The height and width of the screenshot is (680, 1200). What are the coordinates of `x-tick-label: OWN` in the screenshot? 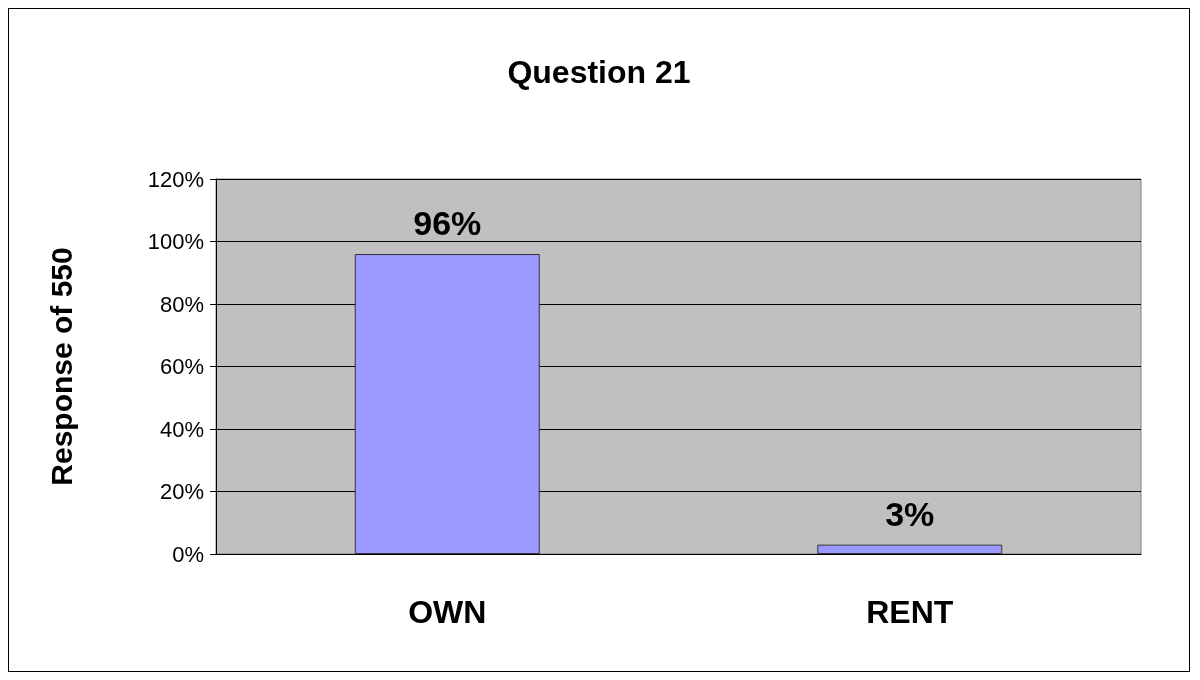 It's located at (447, 612).